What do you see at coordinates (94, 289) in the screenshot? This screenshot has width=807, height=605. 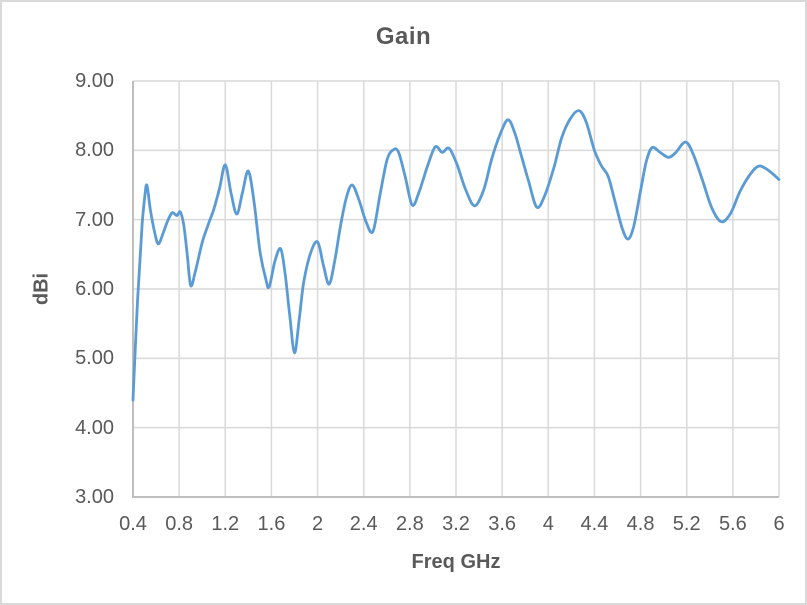 I see `y-tick-label: 6.00` at bounding box center [94, 289].